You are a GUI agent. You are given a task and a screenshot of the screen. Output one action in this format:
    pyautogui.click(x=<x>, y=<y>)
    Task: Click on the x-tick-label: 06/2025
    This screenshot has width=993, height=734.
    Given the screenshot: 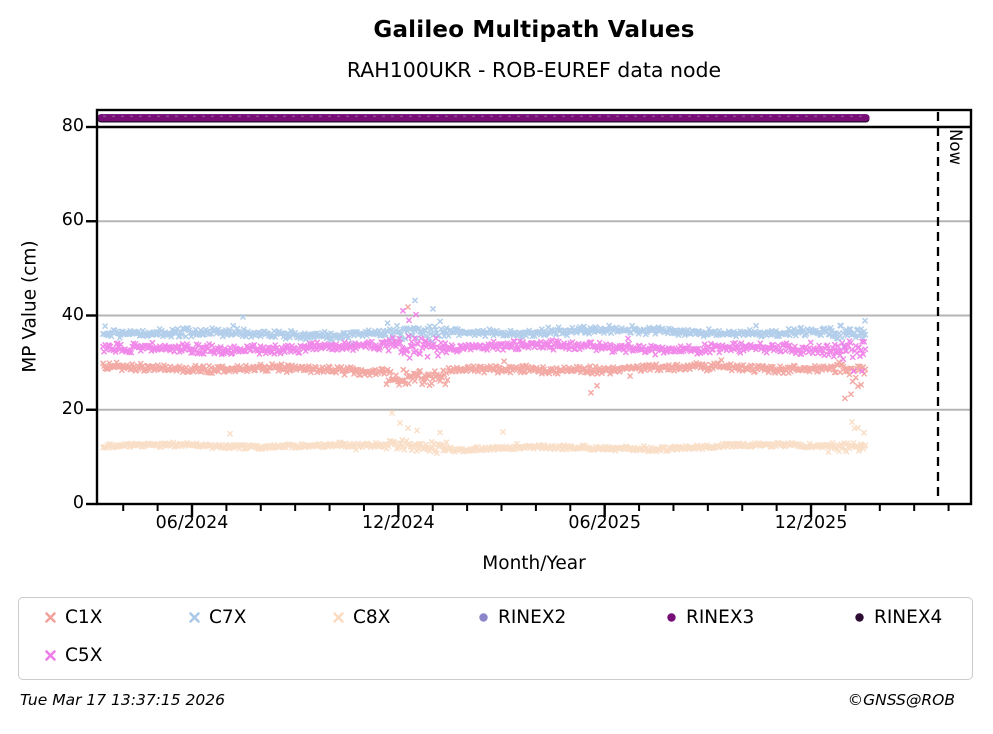 What is the action you would take?
    pyautogui.click(x=605, y=523)
    